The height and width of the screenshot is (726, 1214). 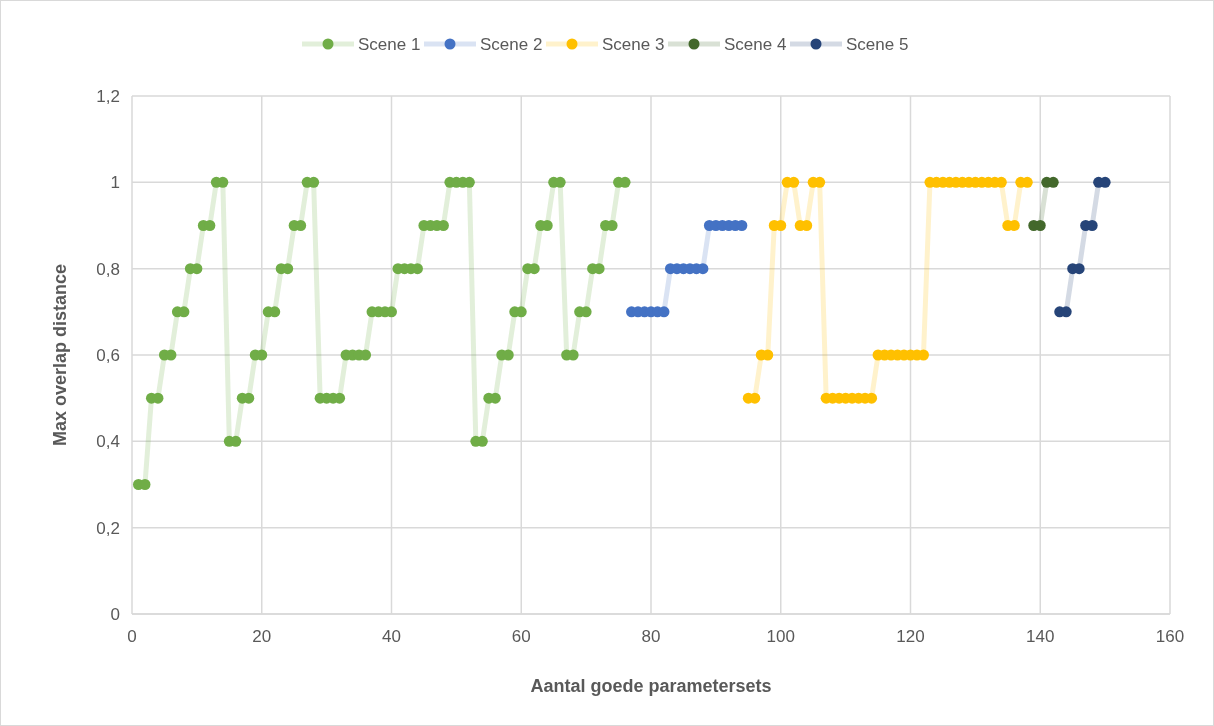 What do you see at coordinates (115, 614) in the screenshot?
I see `y-tick-label: 0` at bounding box center [115, 614].